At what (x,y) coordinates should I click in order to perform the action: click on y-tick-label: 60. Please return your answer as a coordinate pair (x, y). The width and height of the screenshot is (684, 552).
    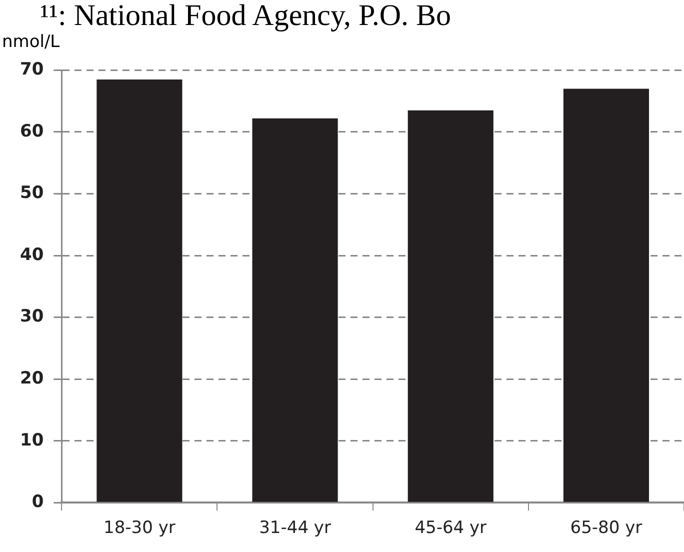
    Looking at the image, I should click on (32, 131).